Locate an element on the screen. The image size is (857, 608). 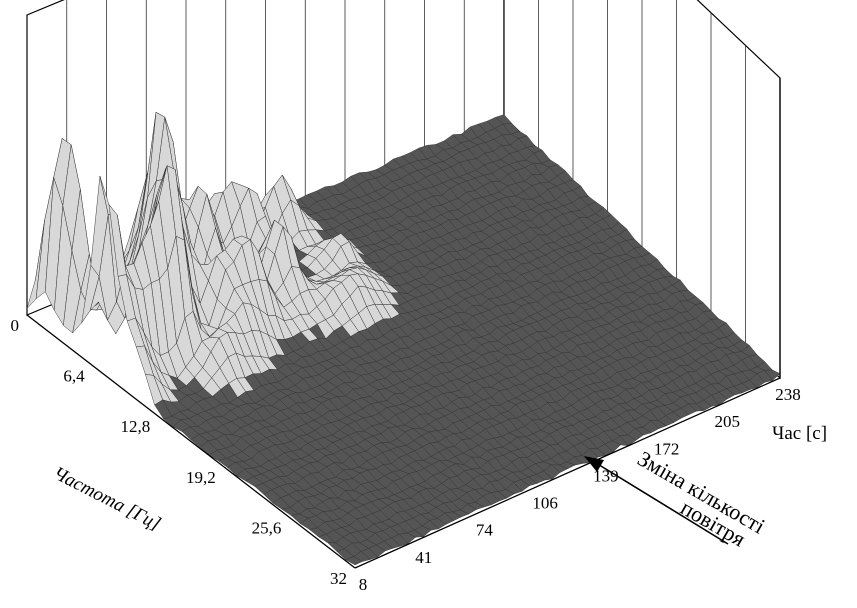
time-tick-label: 8 is located at coordinates (363, 584).